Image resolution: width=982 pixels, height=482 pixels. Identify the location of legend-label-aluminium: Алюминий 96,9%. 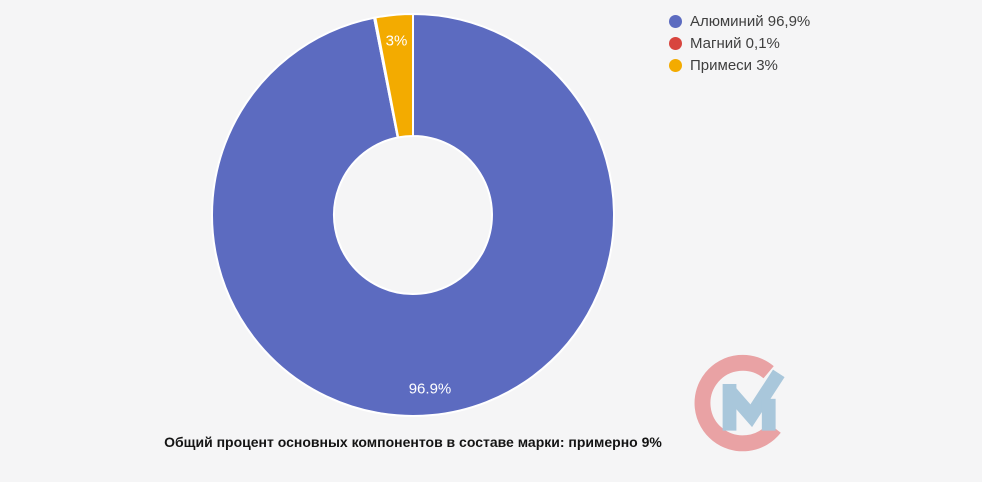
(750, 21).